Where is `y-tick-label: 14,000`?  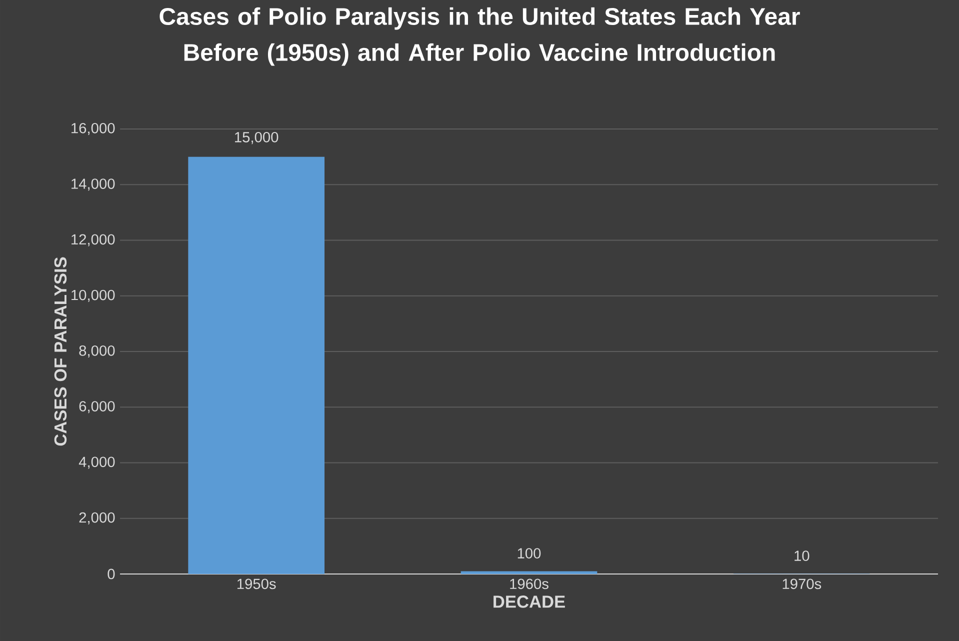 y-tick-label: 14,000 is located at coordinates (93, 184).